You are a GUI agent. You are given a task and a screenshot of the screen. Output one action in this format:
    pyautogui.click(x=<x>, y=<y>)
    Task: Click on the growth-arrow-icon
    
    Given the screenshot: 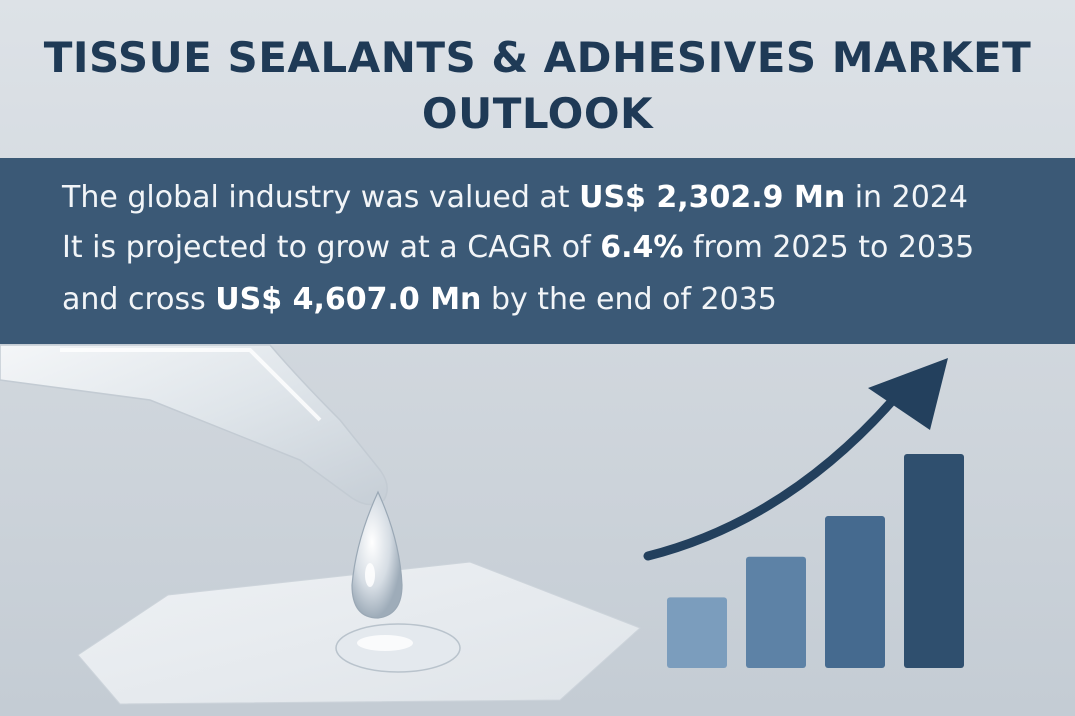 What is the action you would take?
    pyautogui.click(x=795, y=459)
    